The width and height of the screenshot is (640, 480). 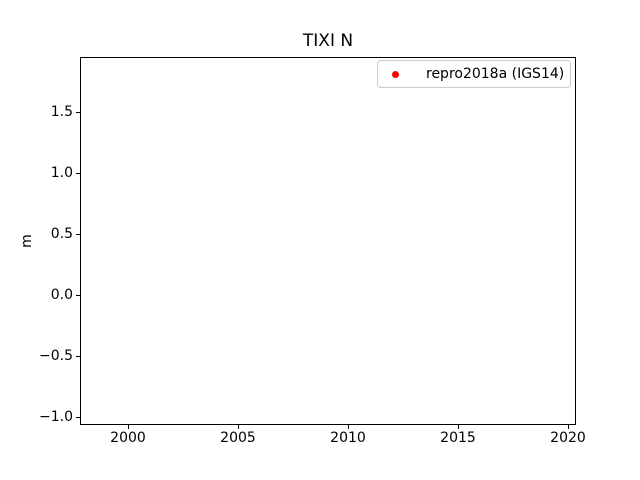 What do you see at coordinates (458, 438) in the screenshot?
I see `x-tick-label: 2015` at bounding box center [458, 438].